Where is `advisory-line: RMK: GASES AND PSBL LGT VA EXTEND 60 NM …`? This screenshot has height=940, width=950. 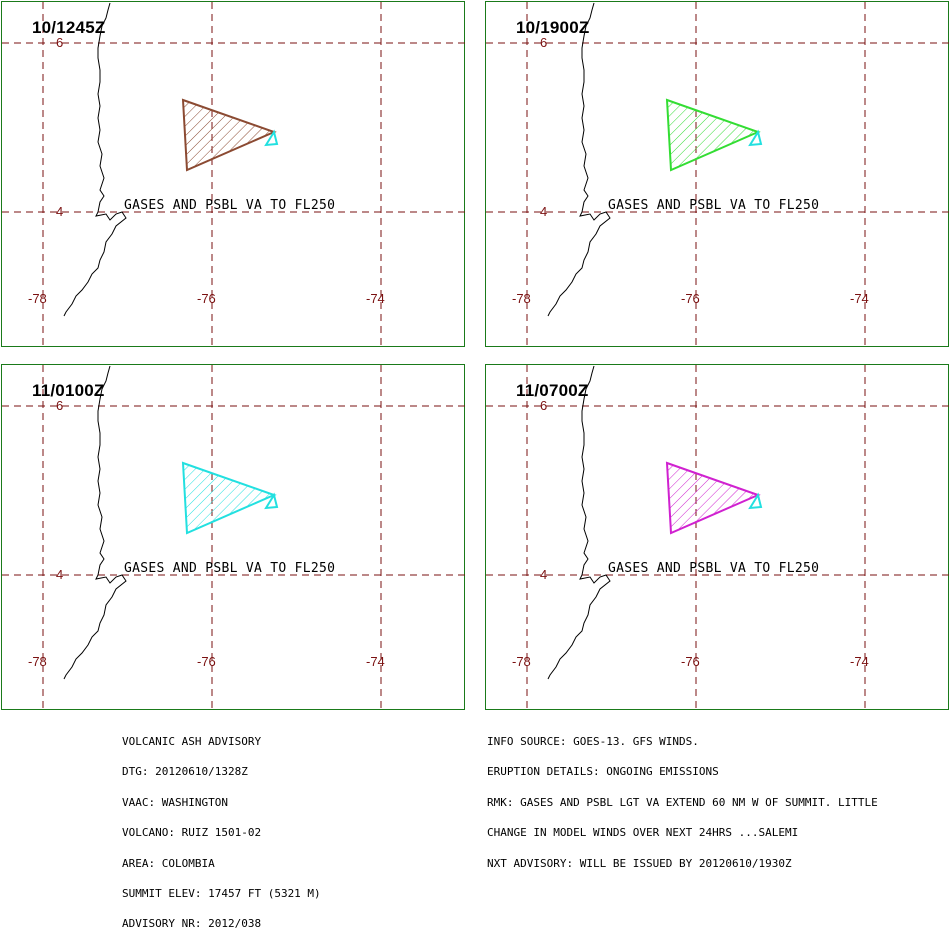 advisory-line: RMK: GASES AND PSBL LGT VA EXTEND 60 NM … is located at coordinates (682, 802).